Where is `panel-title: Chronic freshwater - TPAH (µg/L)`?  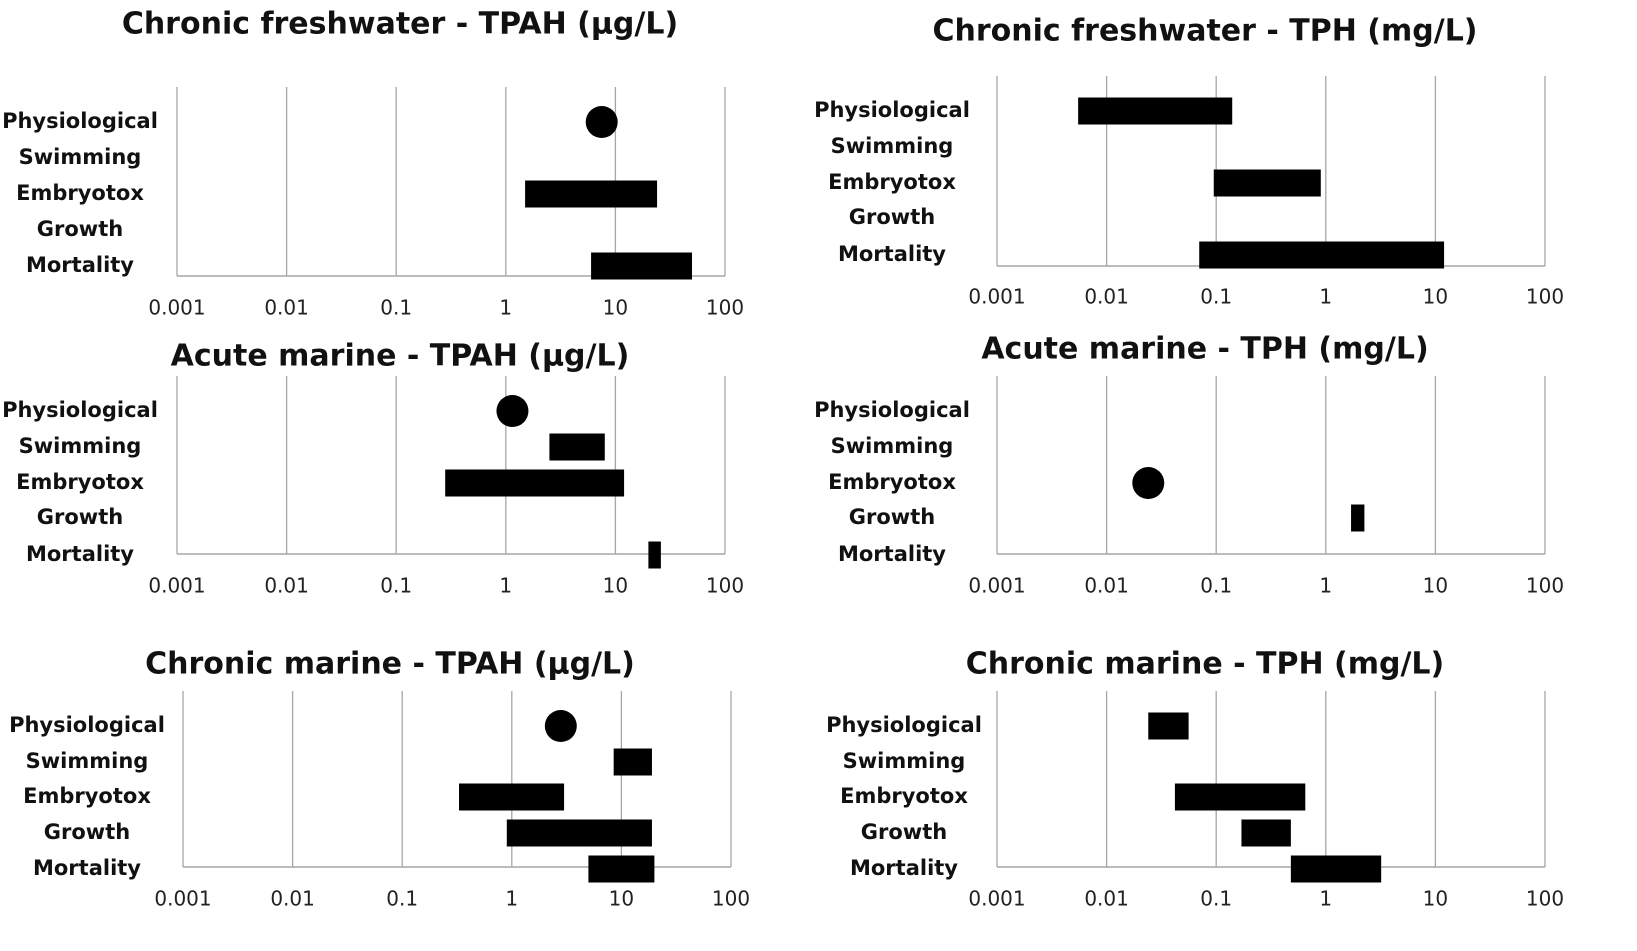
panel-title: Chronic freshwater - TPAH (µg/L) is located at coordinates (400, 24).